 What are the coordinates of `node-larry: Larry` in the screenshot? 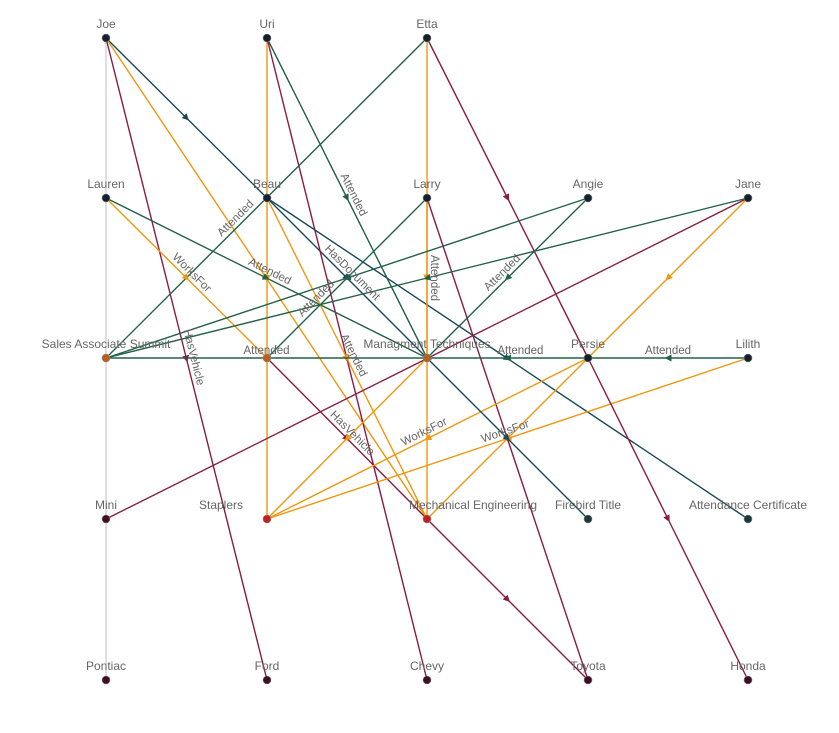 It's located at (427, 190).